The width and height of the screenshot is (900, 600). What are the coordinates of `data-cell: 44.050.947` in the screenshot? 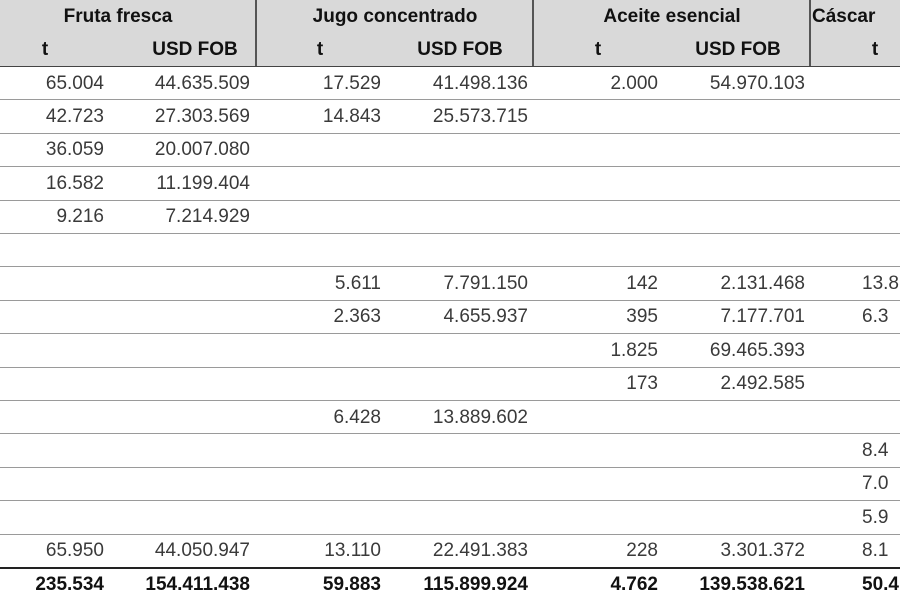 It's located at (202, 551).